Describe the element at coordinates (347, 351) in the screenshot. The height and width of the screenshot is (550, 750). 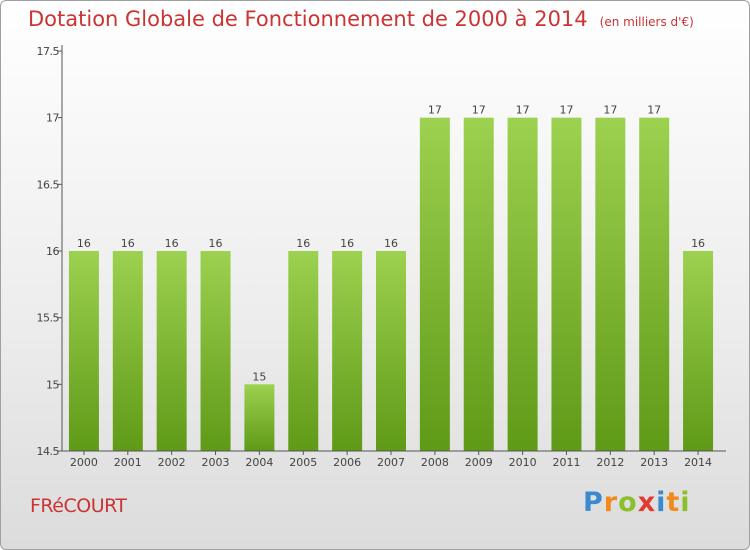
I see `bar-2006` at that location.